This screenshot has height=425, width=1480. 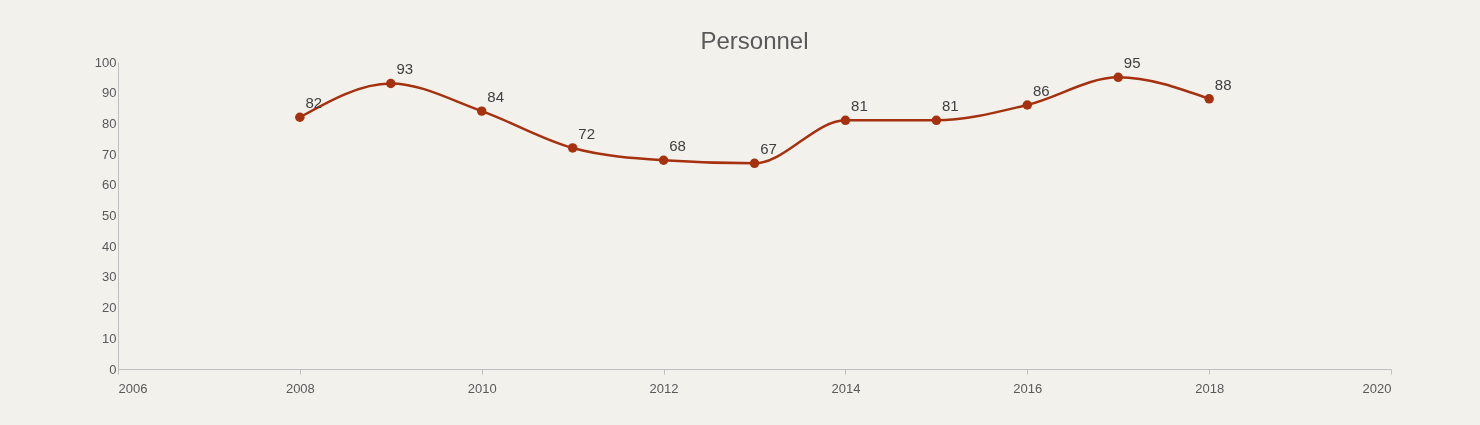 What do you see at coordinates (1377, 388) in the screenshot?
I see `x-tick-label: 2020` at bounding box center [1377, 388].